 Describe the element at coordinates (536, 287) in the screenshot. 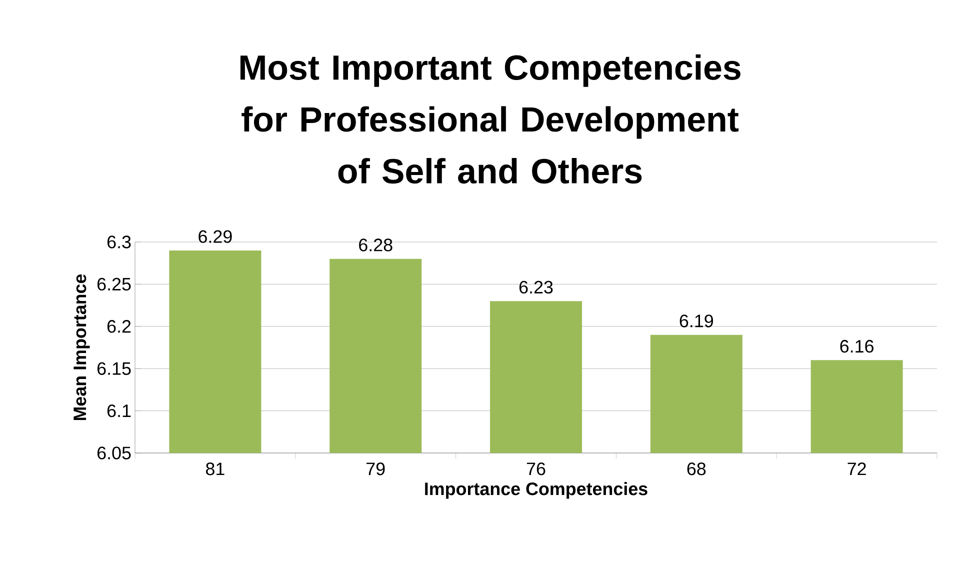

I see `data-label: 6.23` at that location.